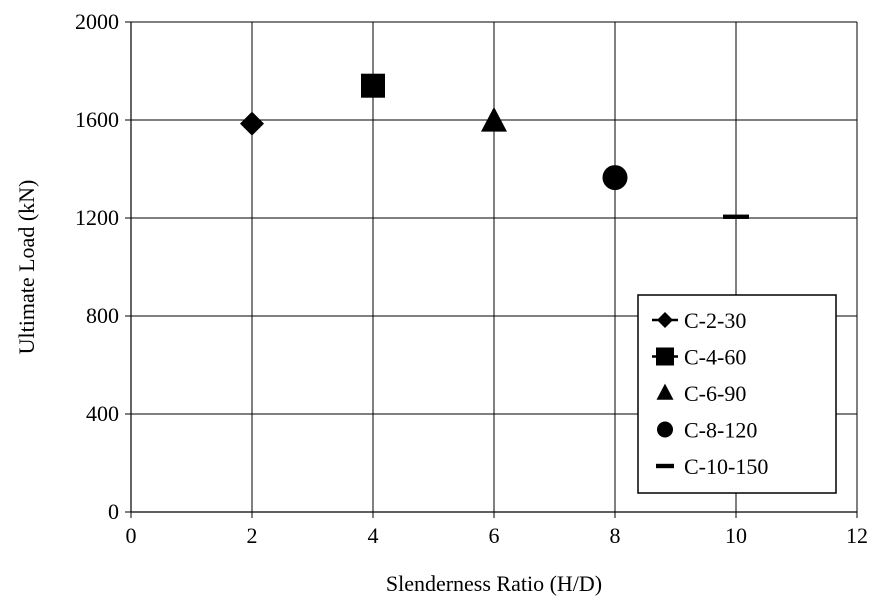  I want to click on y-tick-label: 0, so click(113, 511).